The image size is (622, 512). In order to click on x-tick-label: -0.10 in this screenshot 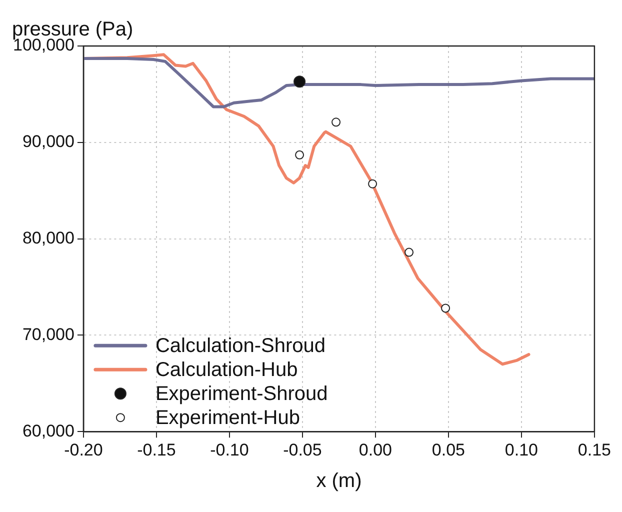, I will do `click(229, 450)`.